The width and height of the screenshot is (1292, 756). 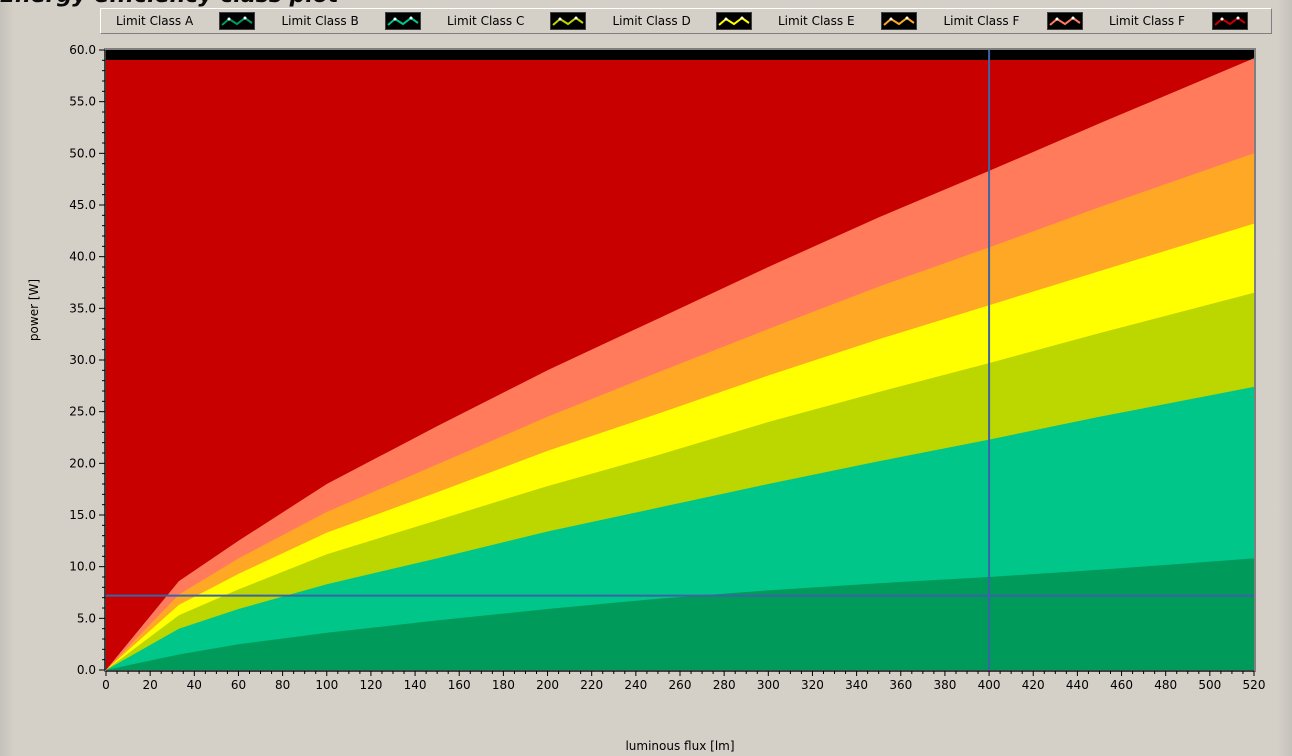 What do you see at coordinates (635, 685) in the screenshot?
I see `x-tick-label: 240` at bounding box center [635, 685].